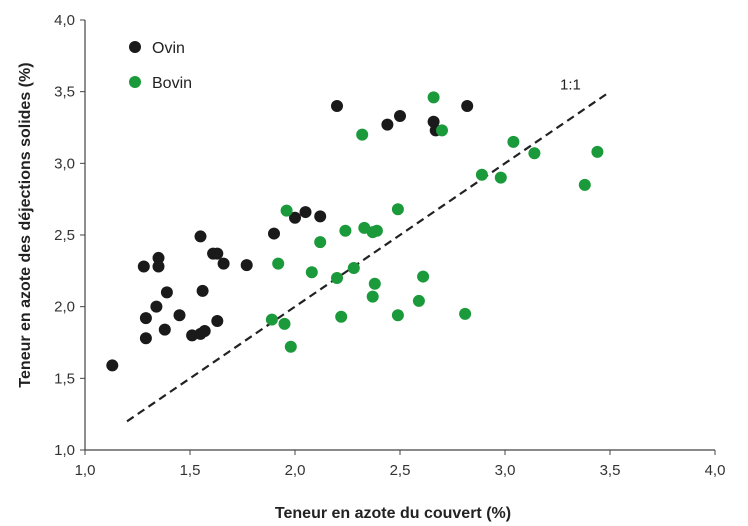 The image size is (748, 526). I want to click on legend-marker-ovin, so click(135, 47).